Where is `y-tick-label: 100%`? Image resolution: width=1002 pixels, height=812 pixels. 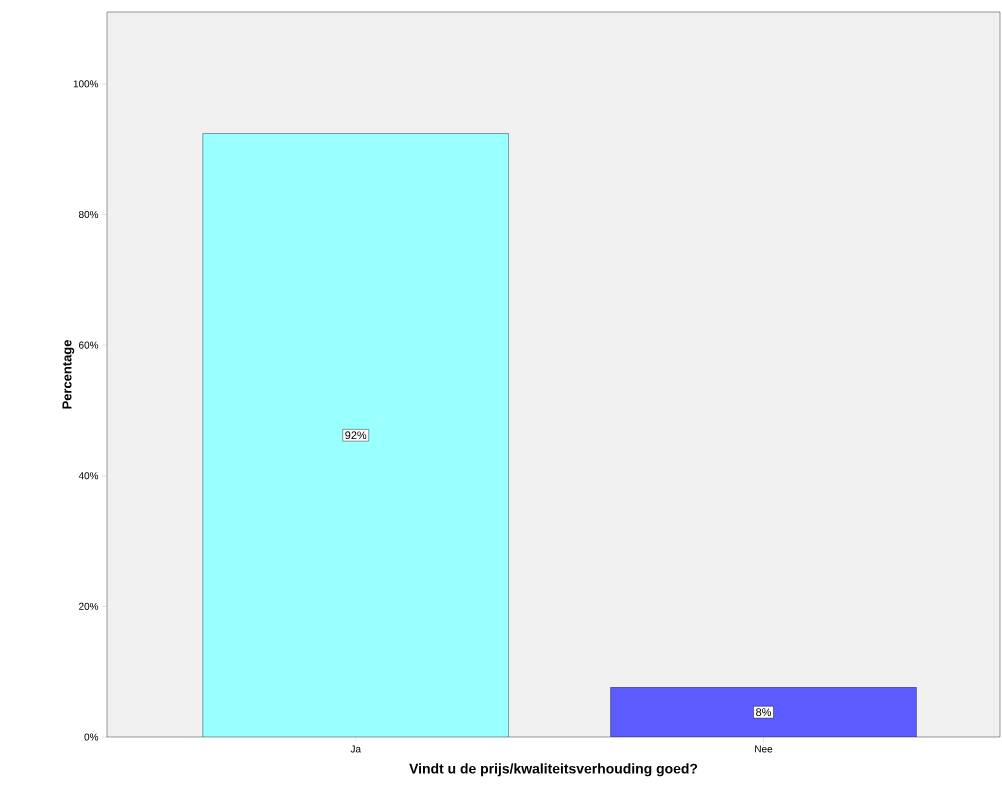 y-tick-label: 100% is located at coordinates (86, 84).